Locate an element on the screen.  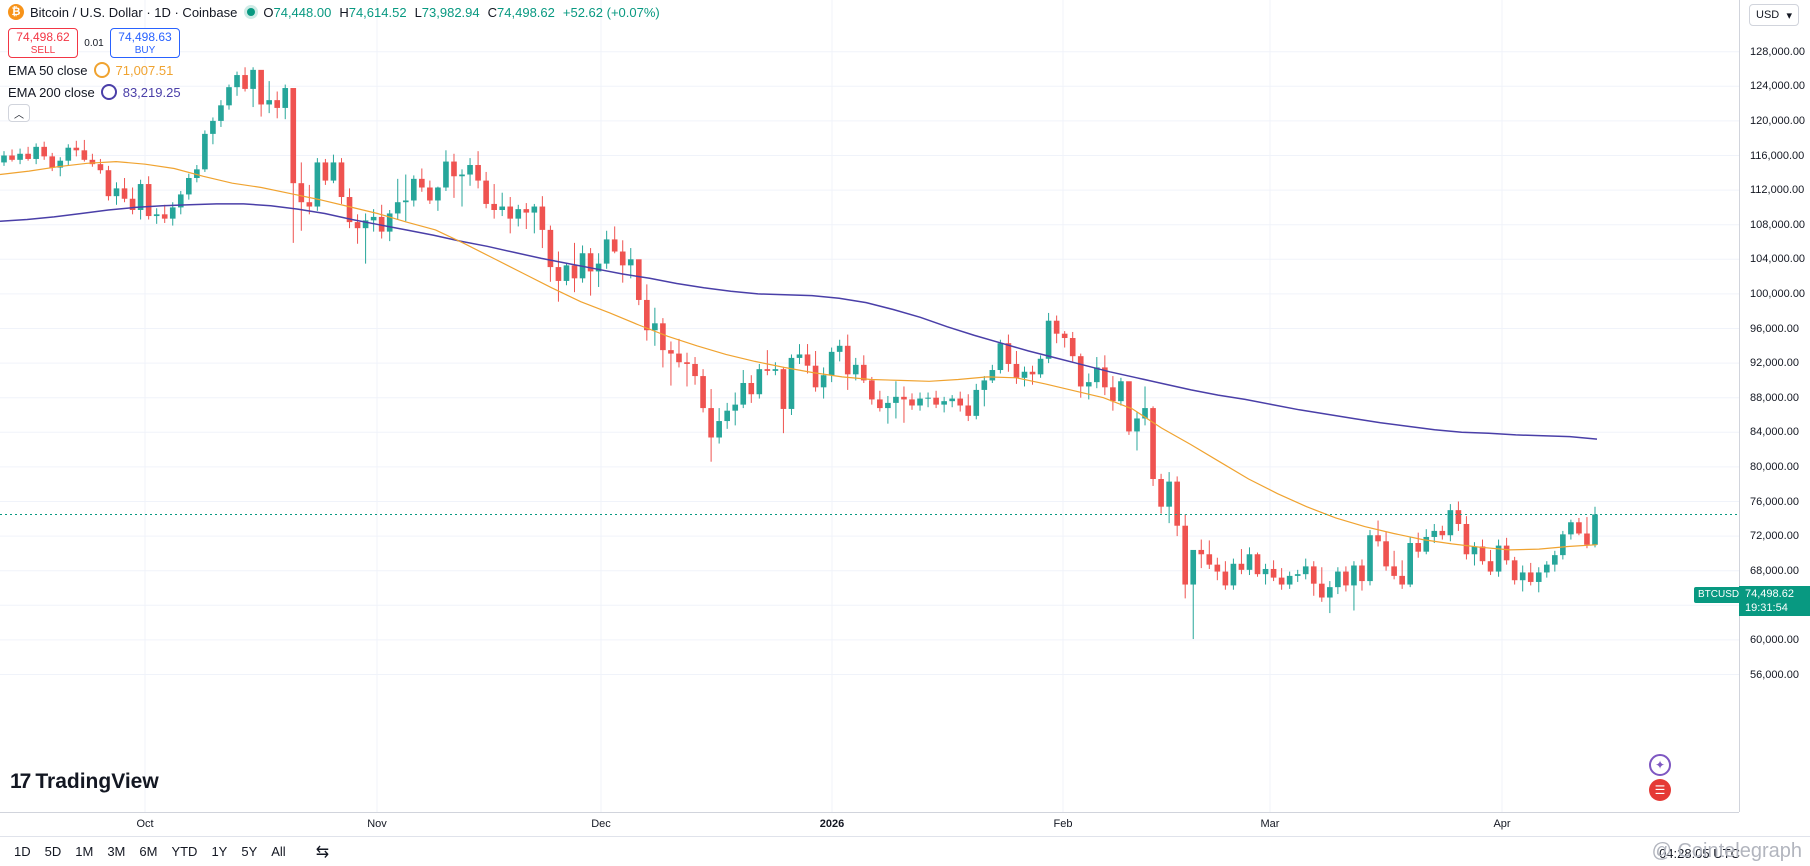
us-flag-icon: ☰ is located at coordinates (1660, 790).